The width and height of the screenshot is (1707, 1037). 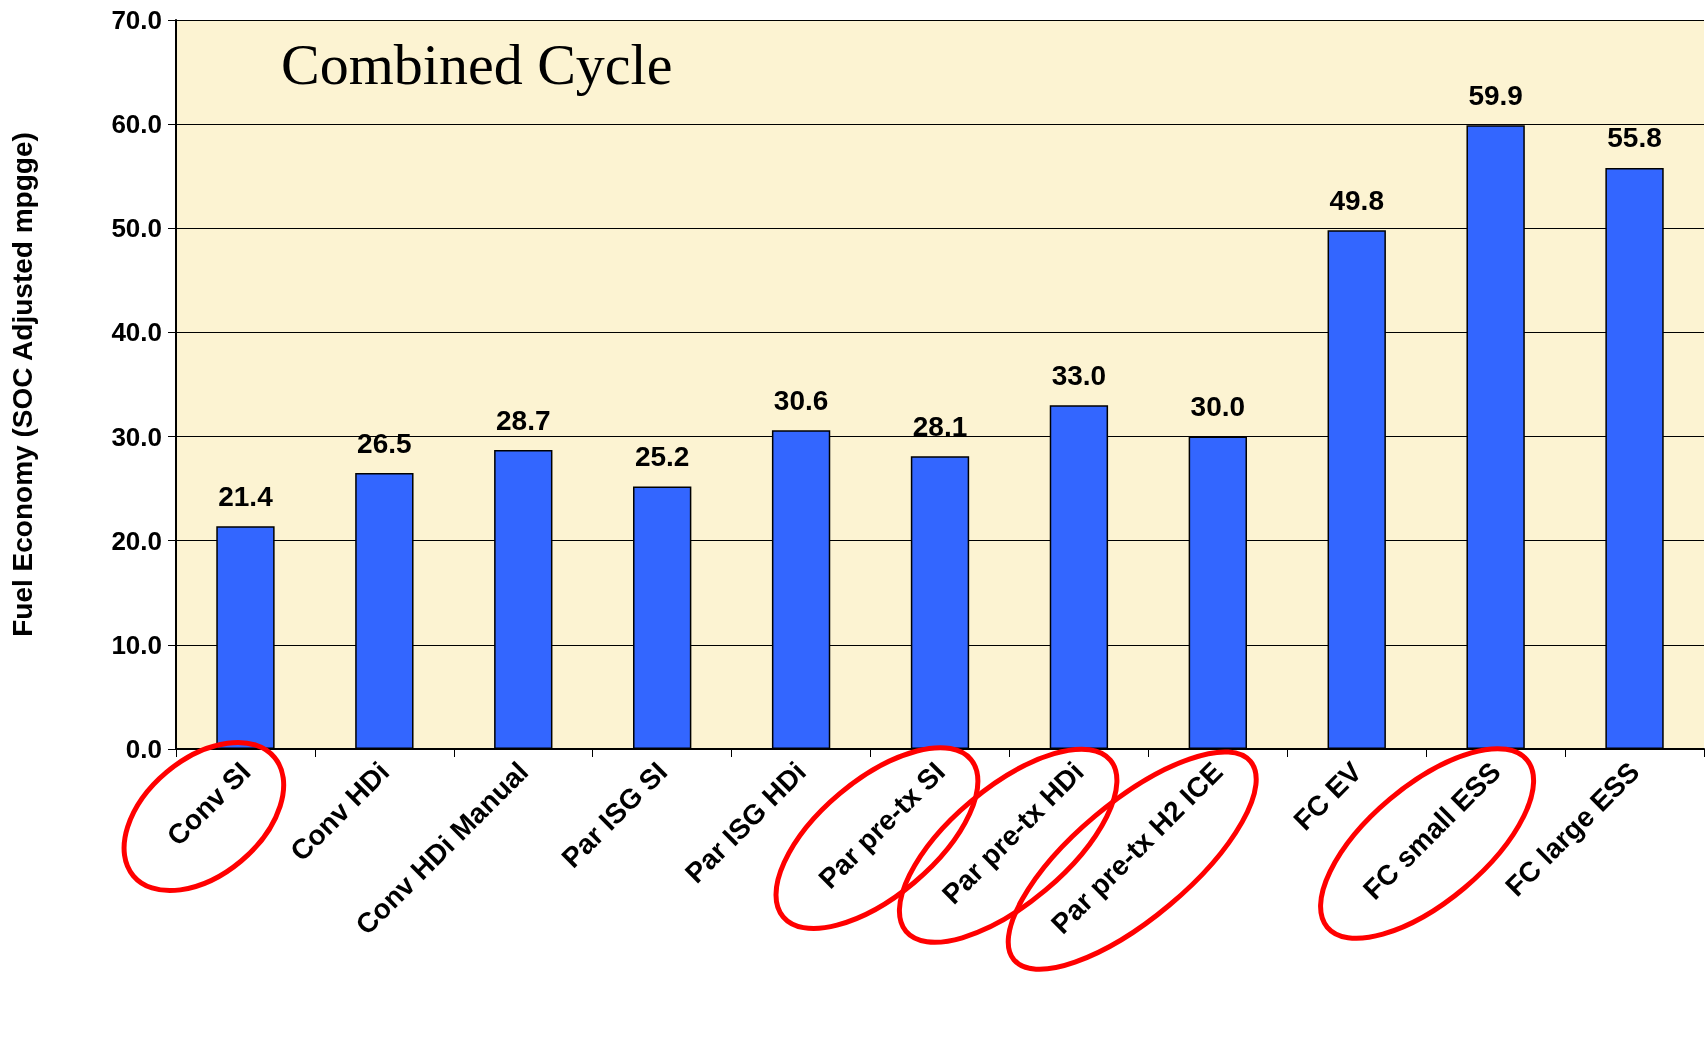 I want to click on y-tick-label: 70.0, so click(x=136, y=20).